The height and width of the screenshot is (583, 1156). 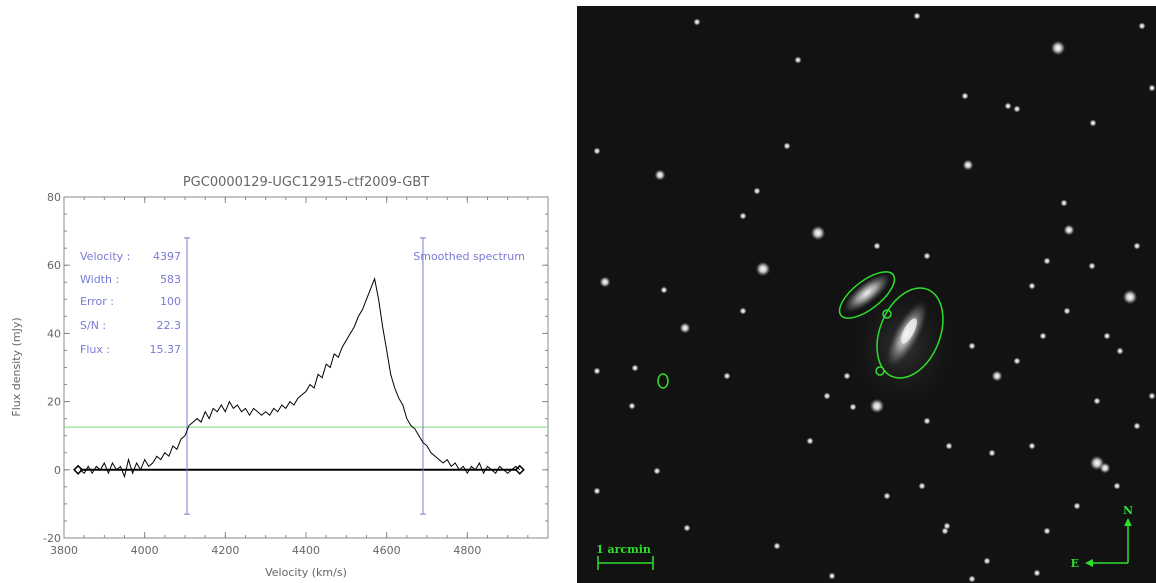 What do you see at coordinates (306, 572) in the screenshot?
I see `x-axis-title: Velocity (km/s)` at bounding box center [306, 572].